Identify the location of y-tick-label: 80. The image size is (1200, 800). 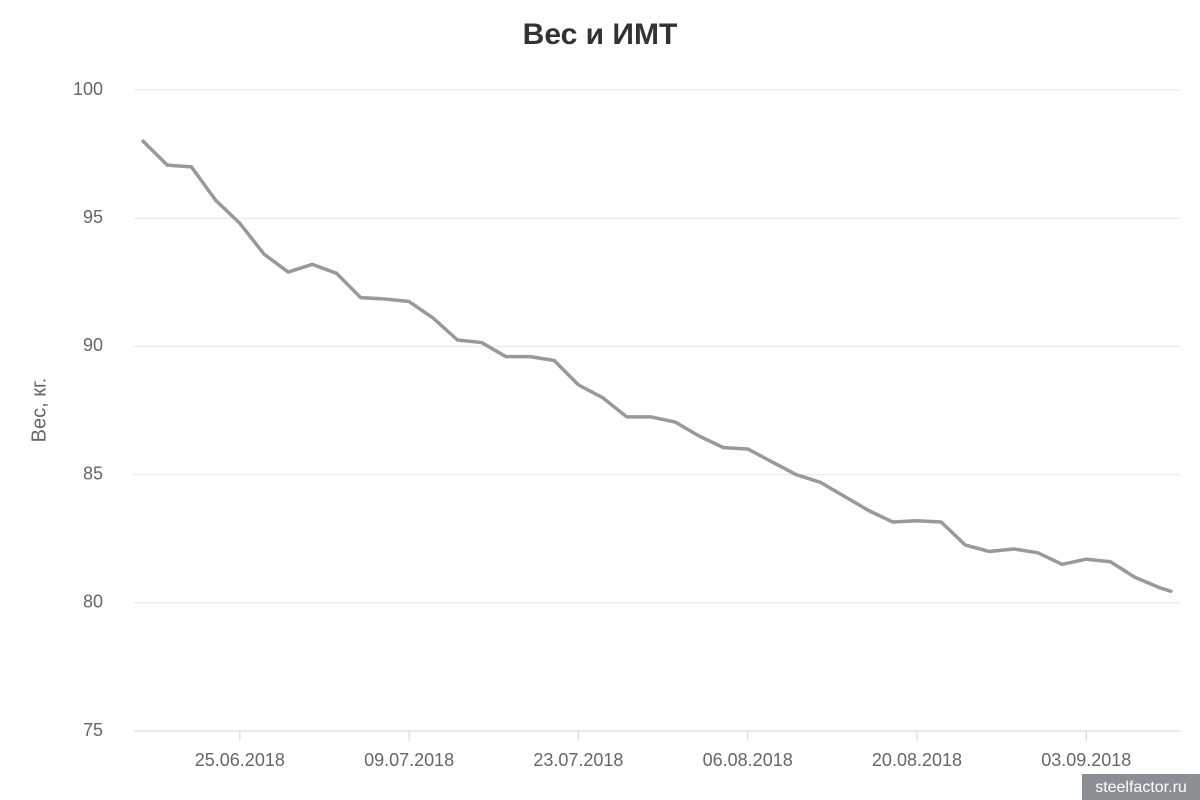
(93, 602).